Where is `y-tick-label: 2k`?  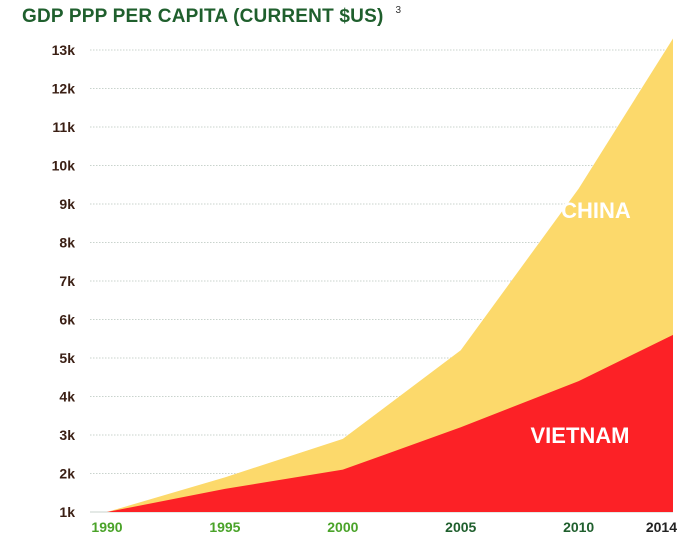
y-tick-label: 2k is located at coordinates (67, 474).